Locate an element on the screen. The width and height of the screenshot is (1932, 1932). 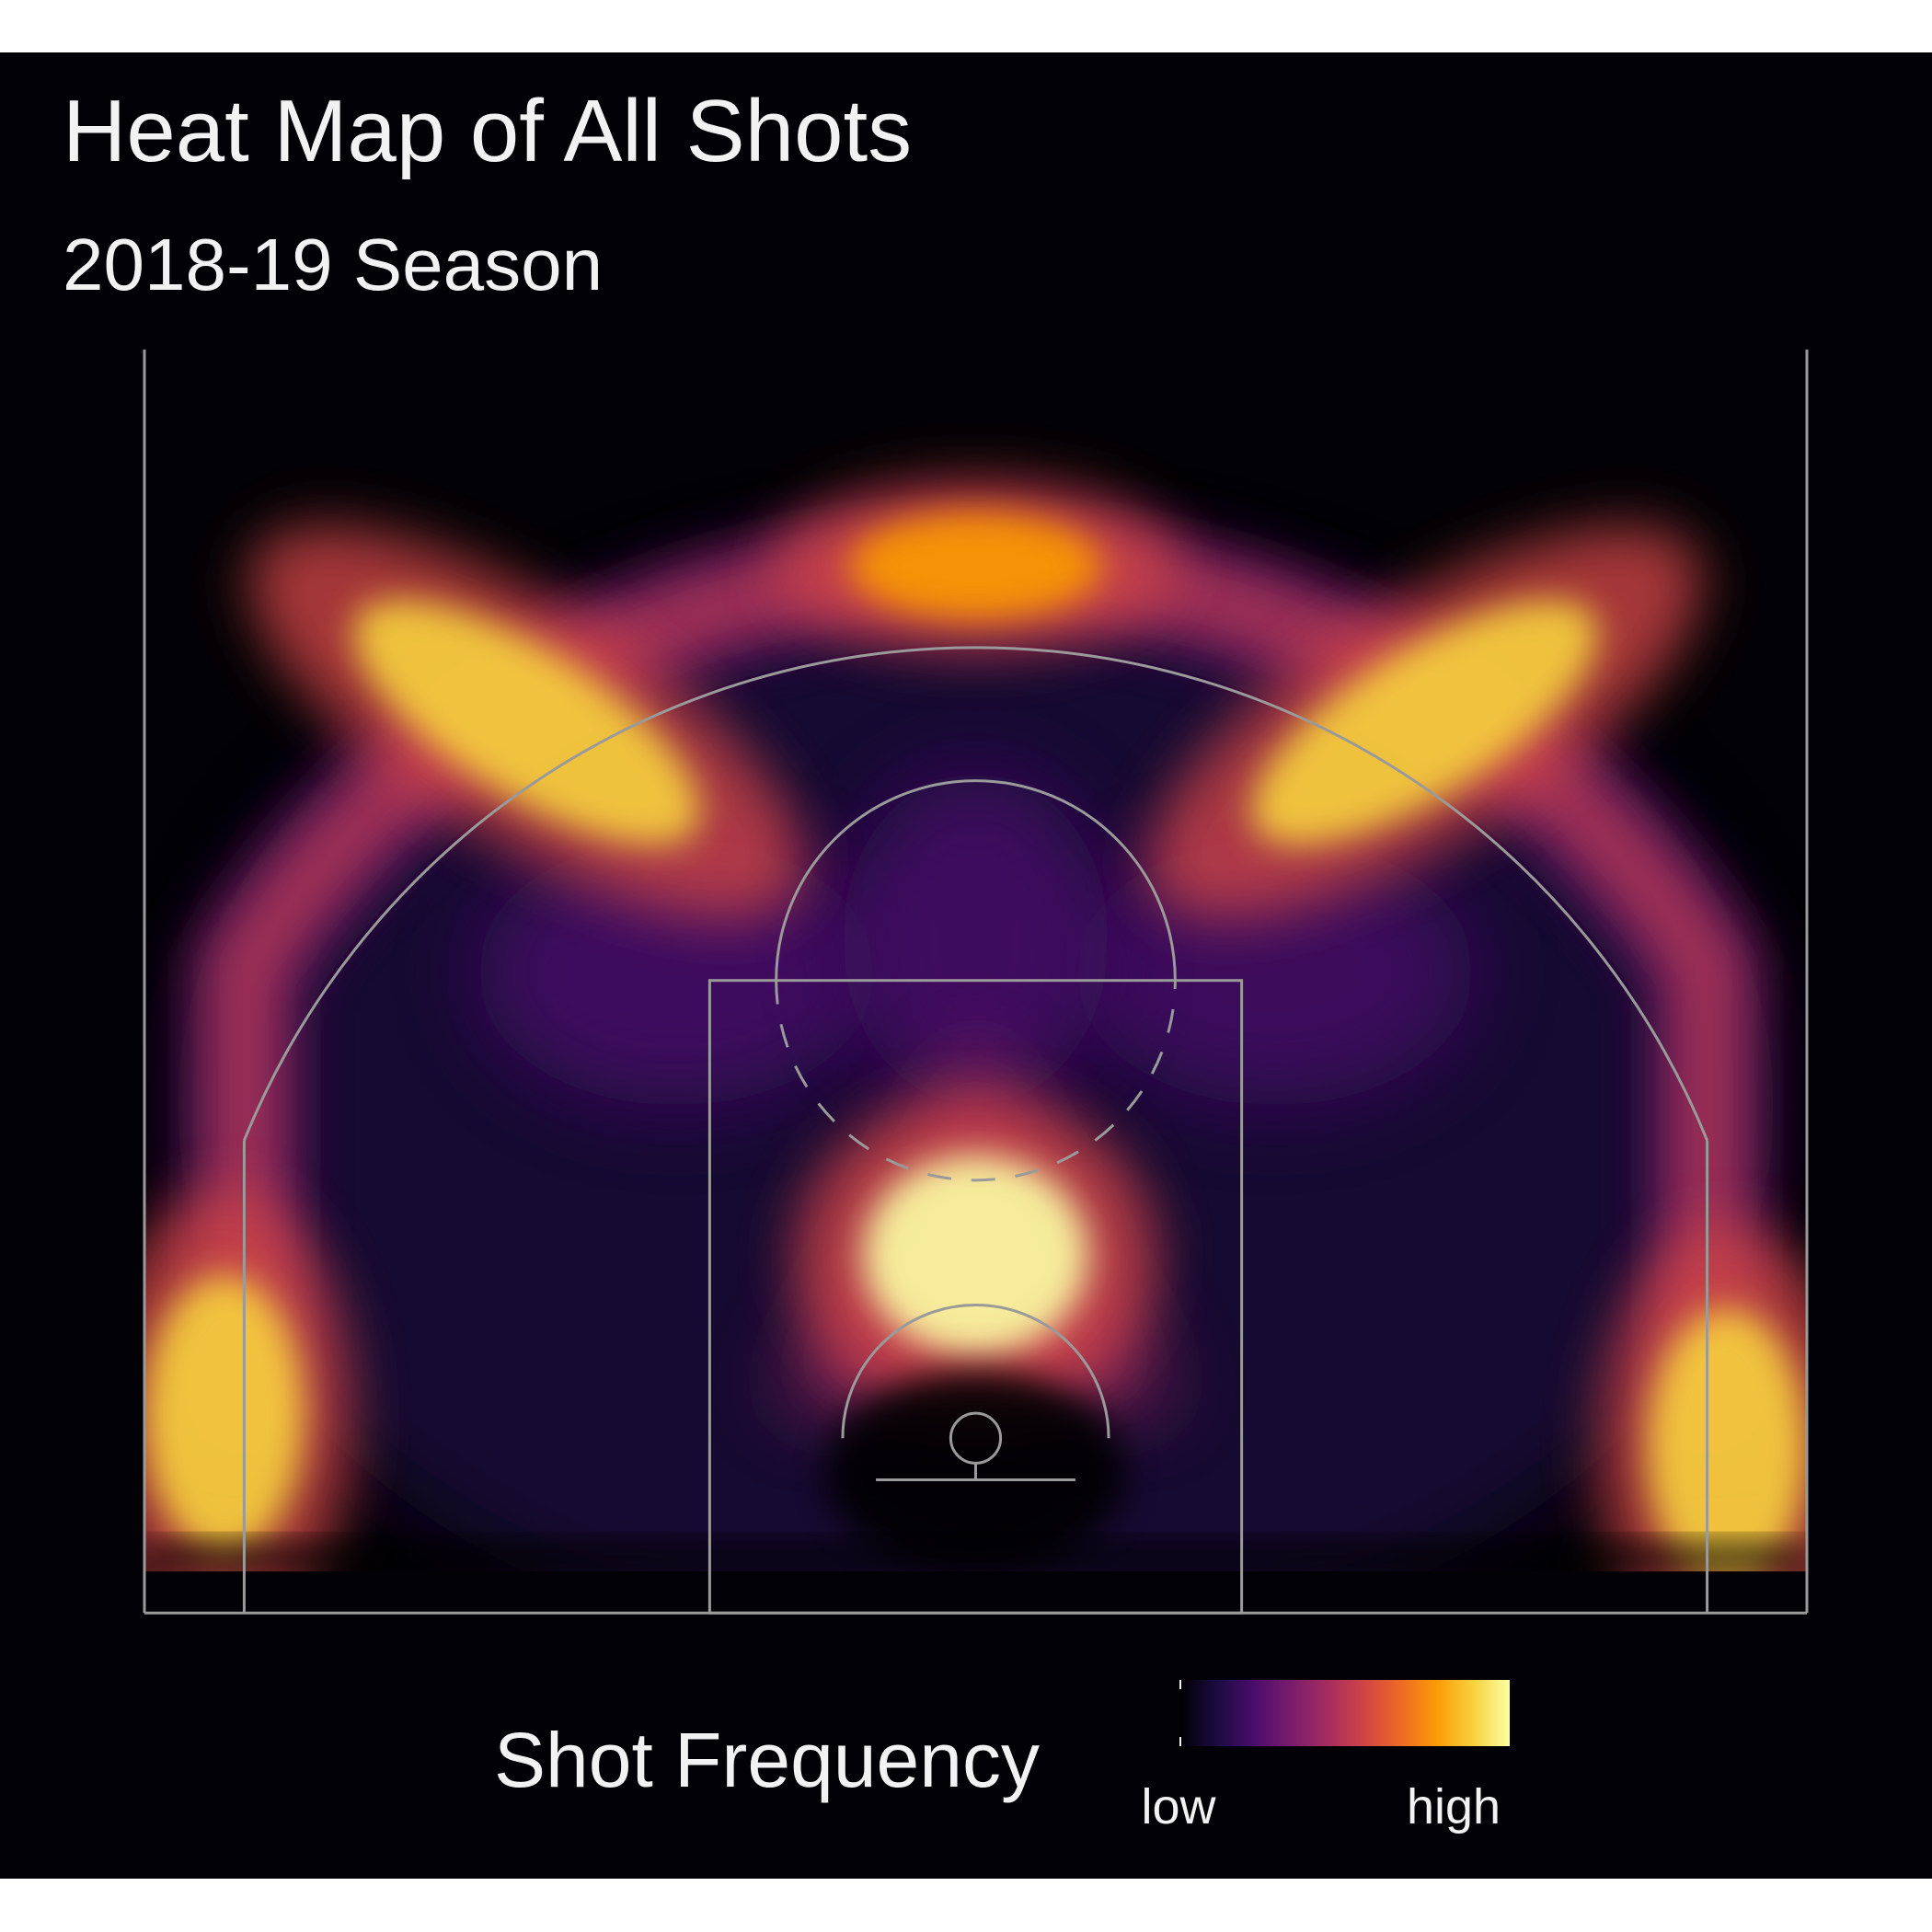
chart-subtitle: 2018-19 Season is located at coordinates (333, 264).